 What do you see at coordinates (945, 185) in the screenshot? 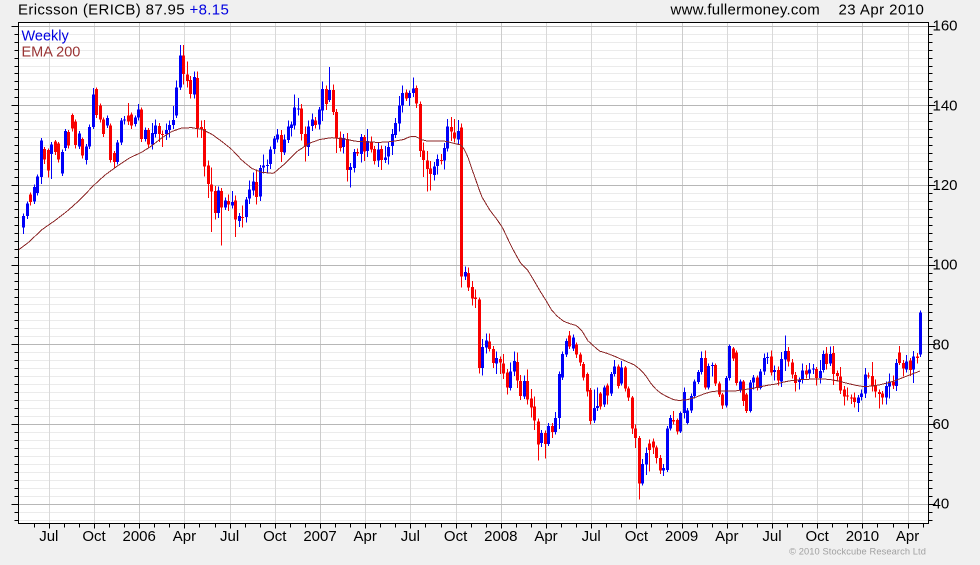
I see `svg-text: 120` at bounding box center [945, 185].